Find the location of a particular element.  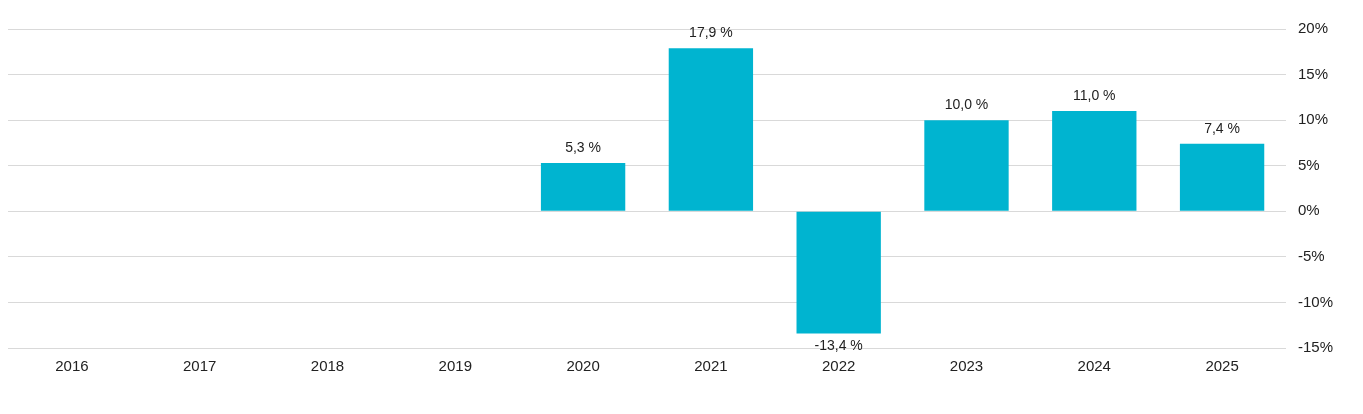

x-tick-label: 2020 is located at coordinates (583, 366).